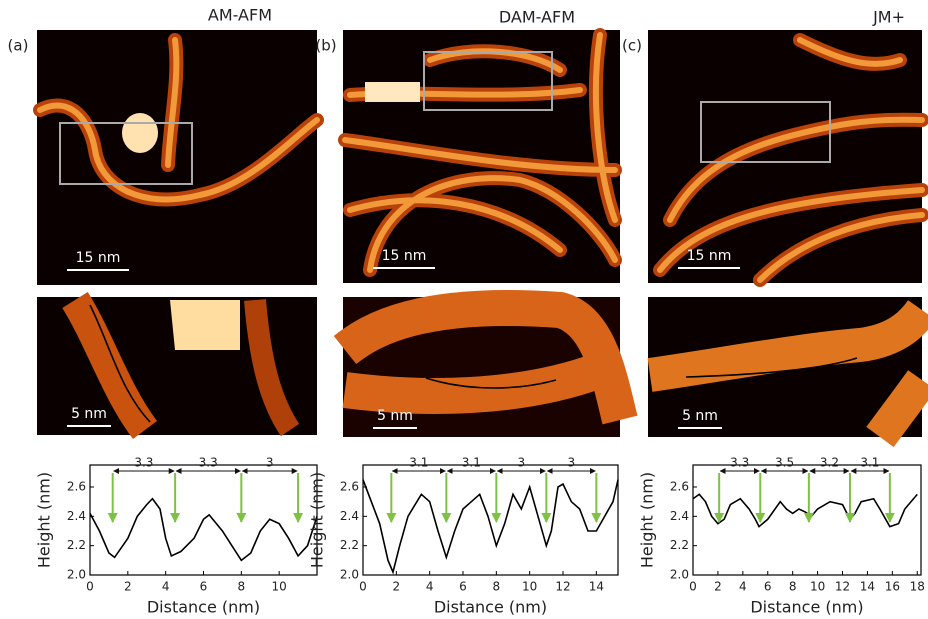 Image resolution: width=928 pixels, height=619 pixels. Describe the element at coordinates (917, 587) in the screenshot. I see `x-tick-label: 18` at that location.